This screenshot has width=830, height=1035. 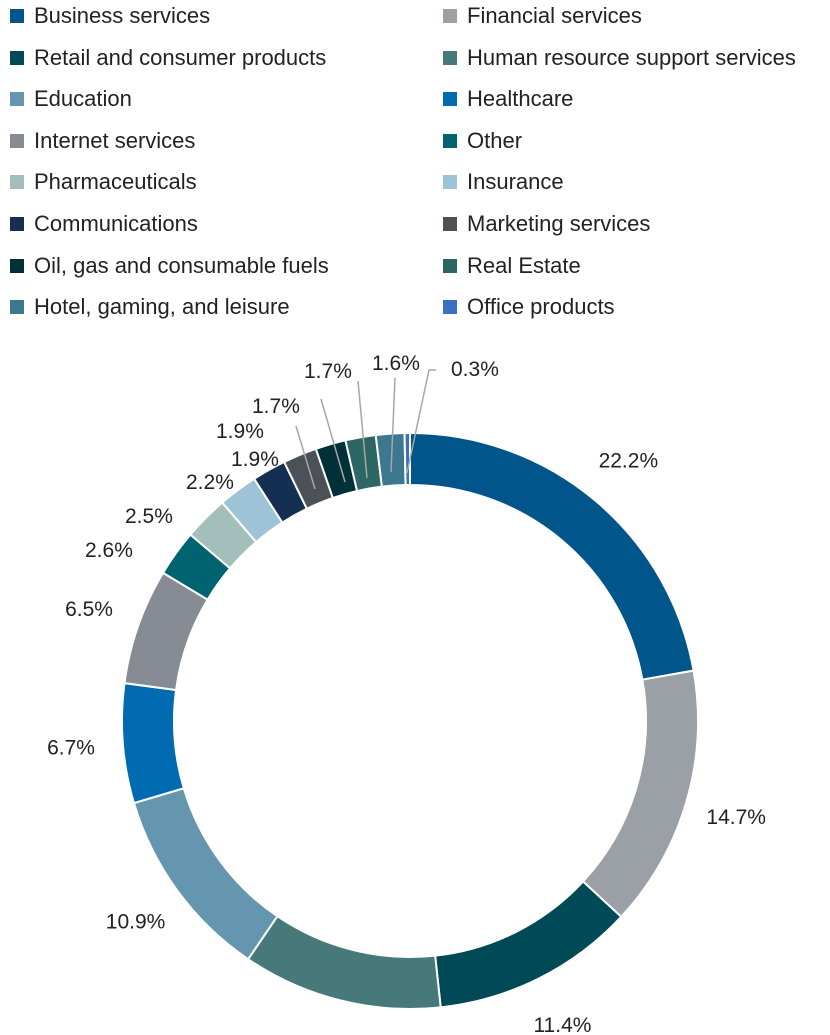 I want to click on data-label-oil-gas-and-consumable-fuels: 1.7%, so click(x=276, y=406).